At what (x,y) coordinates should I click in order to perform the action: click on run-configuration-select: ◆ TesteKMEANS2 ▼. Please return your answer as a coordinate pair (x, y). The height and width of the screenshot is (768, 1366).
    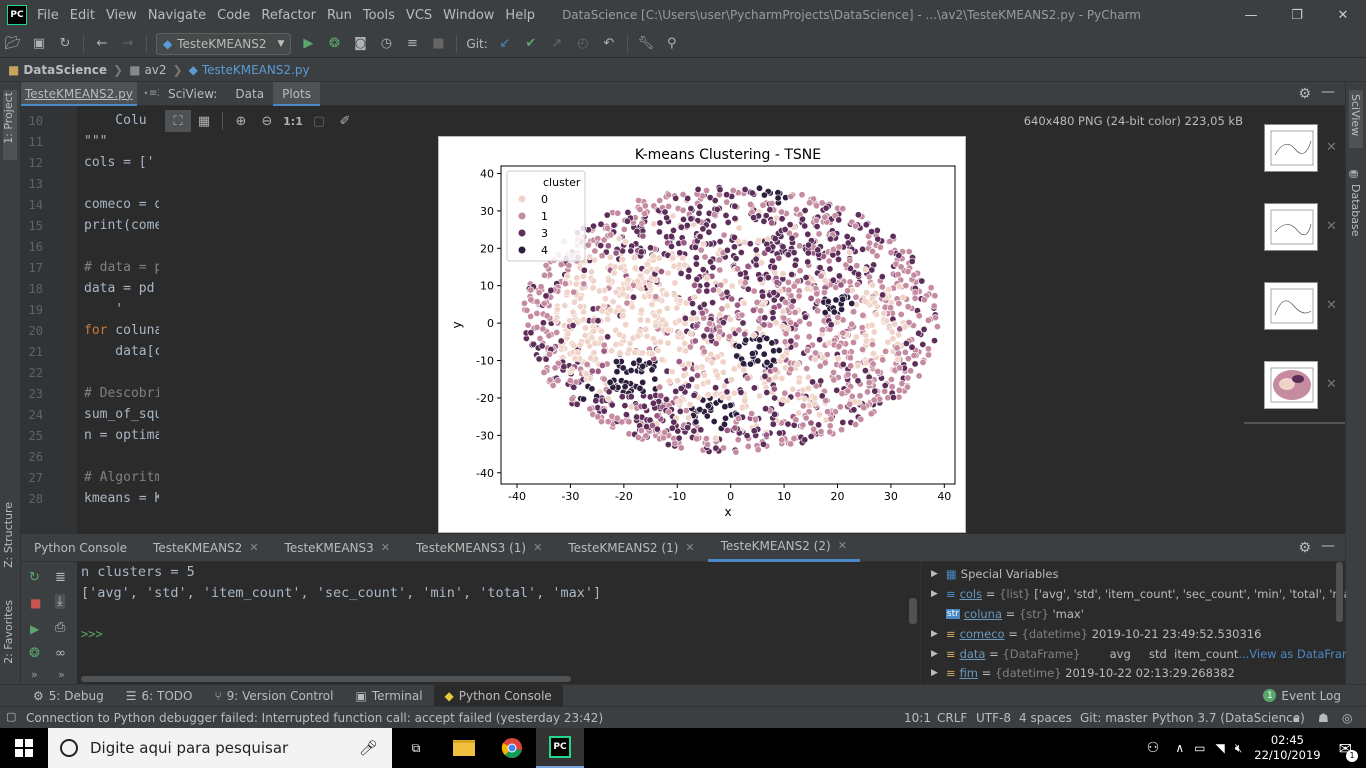
    Looking at the image, I should click on (224, 43).